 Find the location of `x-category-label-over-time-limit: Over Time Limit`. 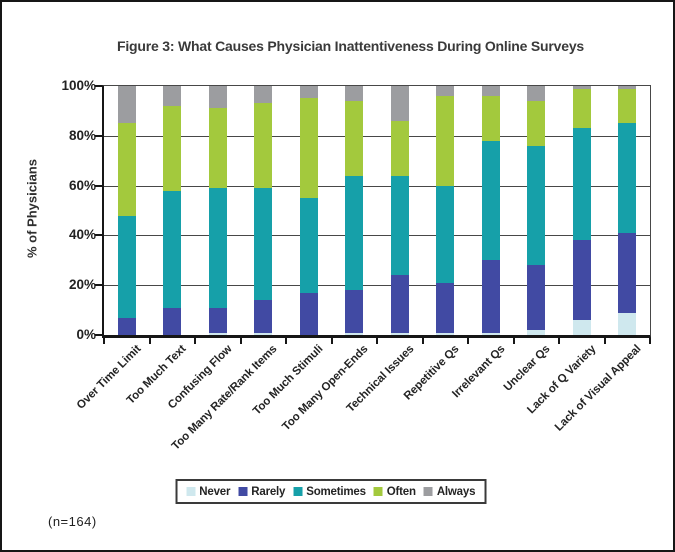

x-category-label-over-time-limit: Over Time Limit is located at coordinates (109, 377).